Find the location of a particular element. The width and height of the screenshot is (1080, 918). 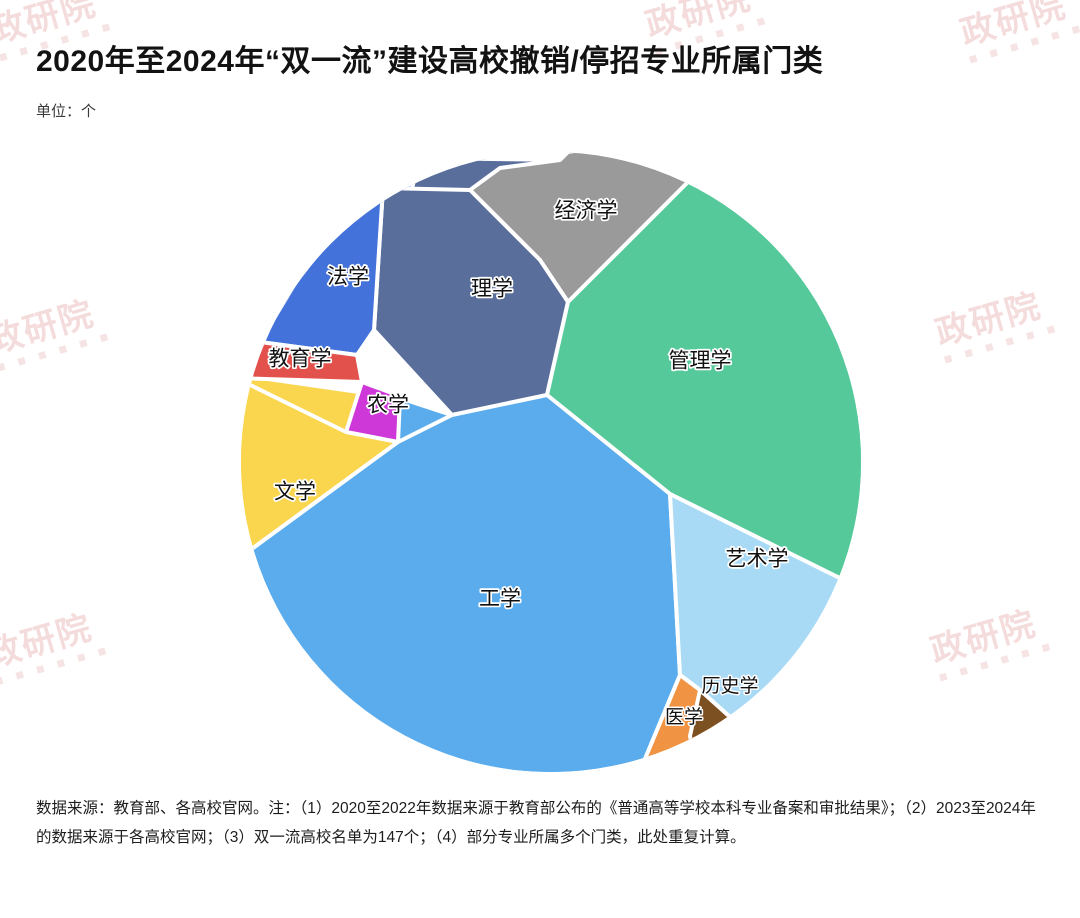

slice-label-faxue: 法学 is located at coordinates (348, 277).